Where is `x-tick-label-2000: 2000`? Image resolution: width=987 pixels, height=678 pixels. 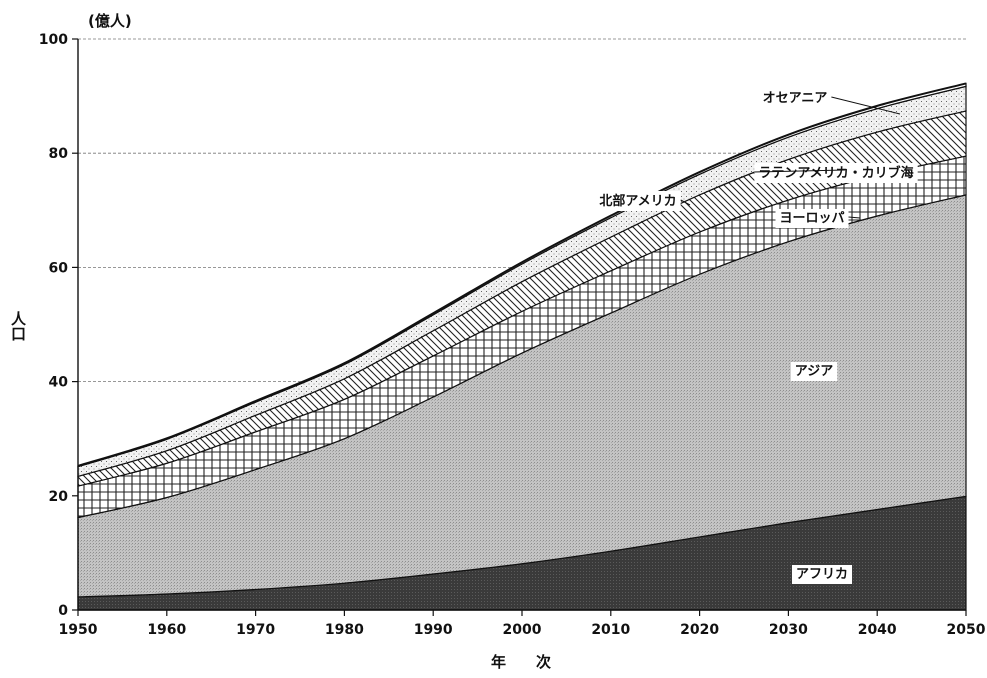 x-tick-label-2000: 2000 is located at coordinates (522, 630).